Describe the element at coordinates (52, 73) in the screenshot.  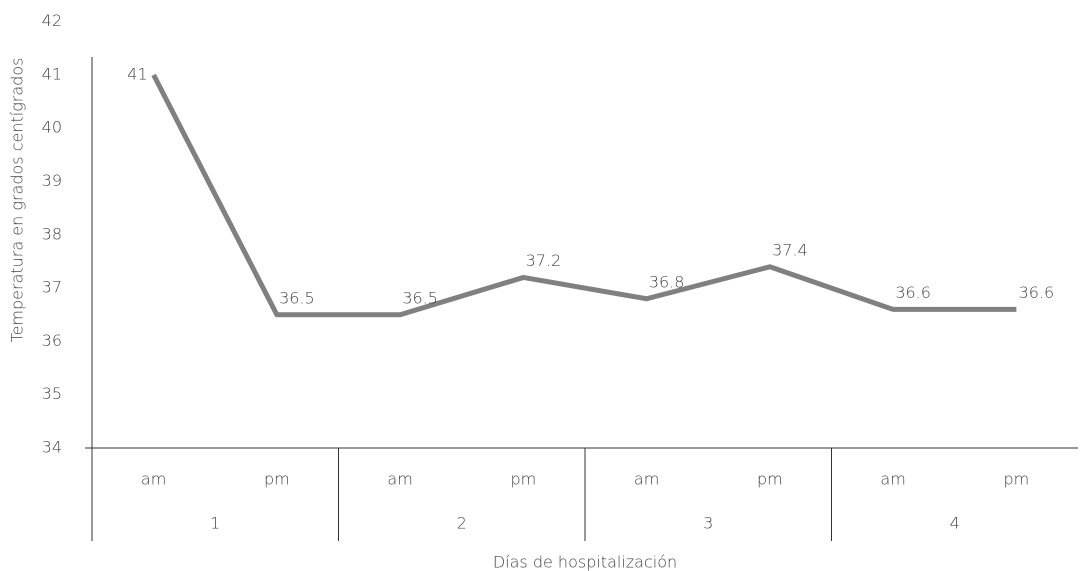
I see `y-tick-label: 41` at that location.